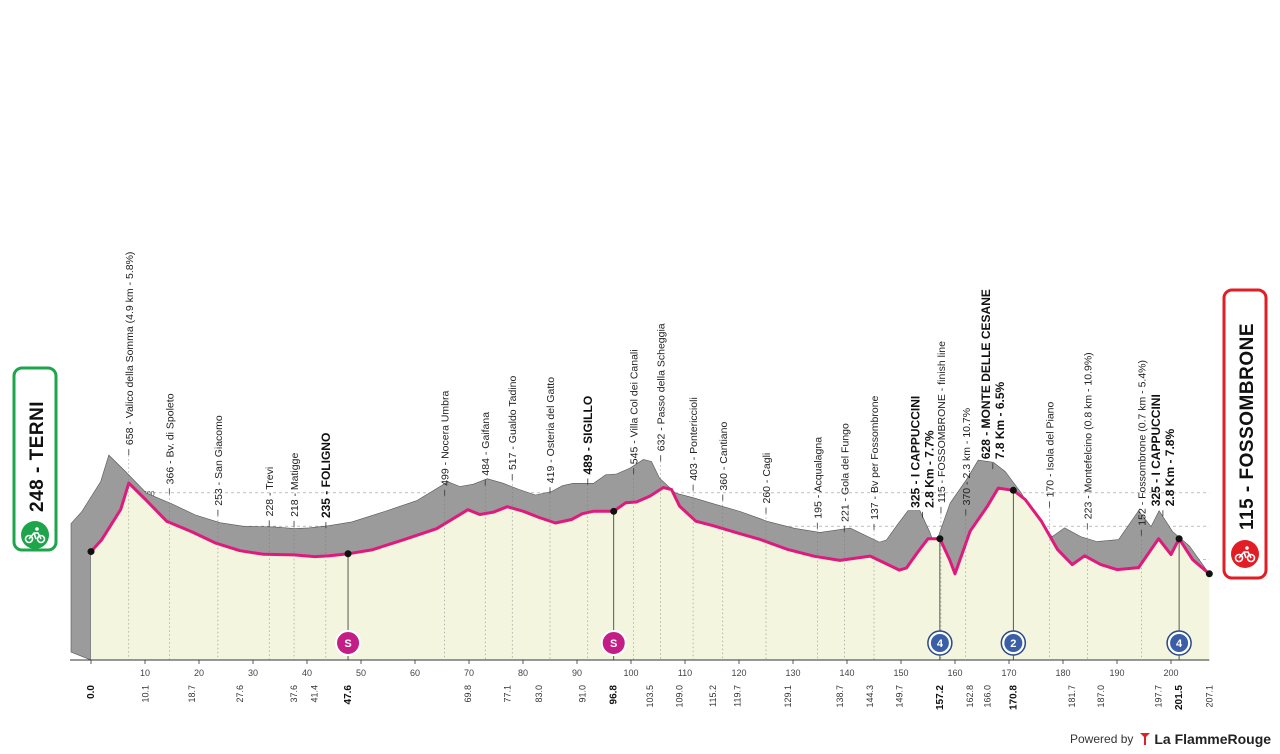 This screenshot has width=1280, height=754. Describe the element at coordinates (446, 438) in the screenshot. I see `waypoint-label: 499 - Nocera Umbra` at that location.